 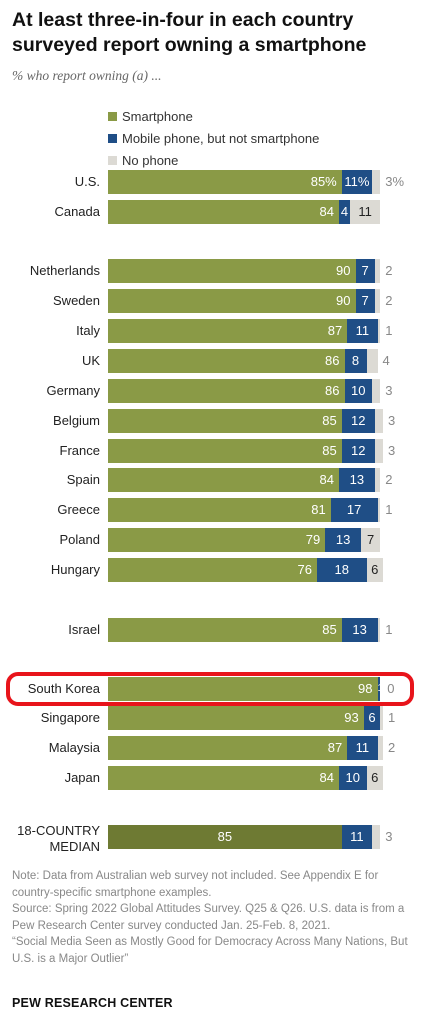 What do you see at coordinates (225, 837) in the screenshot?
I see `bar-smartphone-18-country-median` at bounding box center [225, 837].